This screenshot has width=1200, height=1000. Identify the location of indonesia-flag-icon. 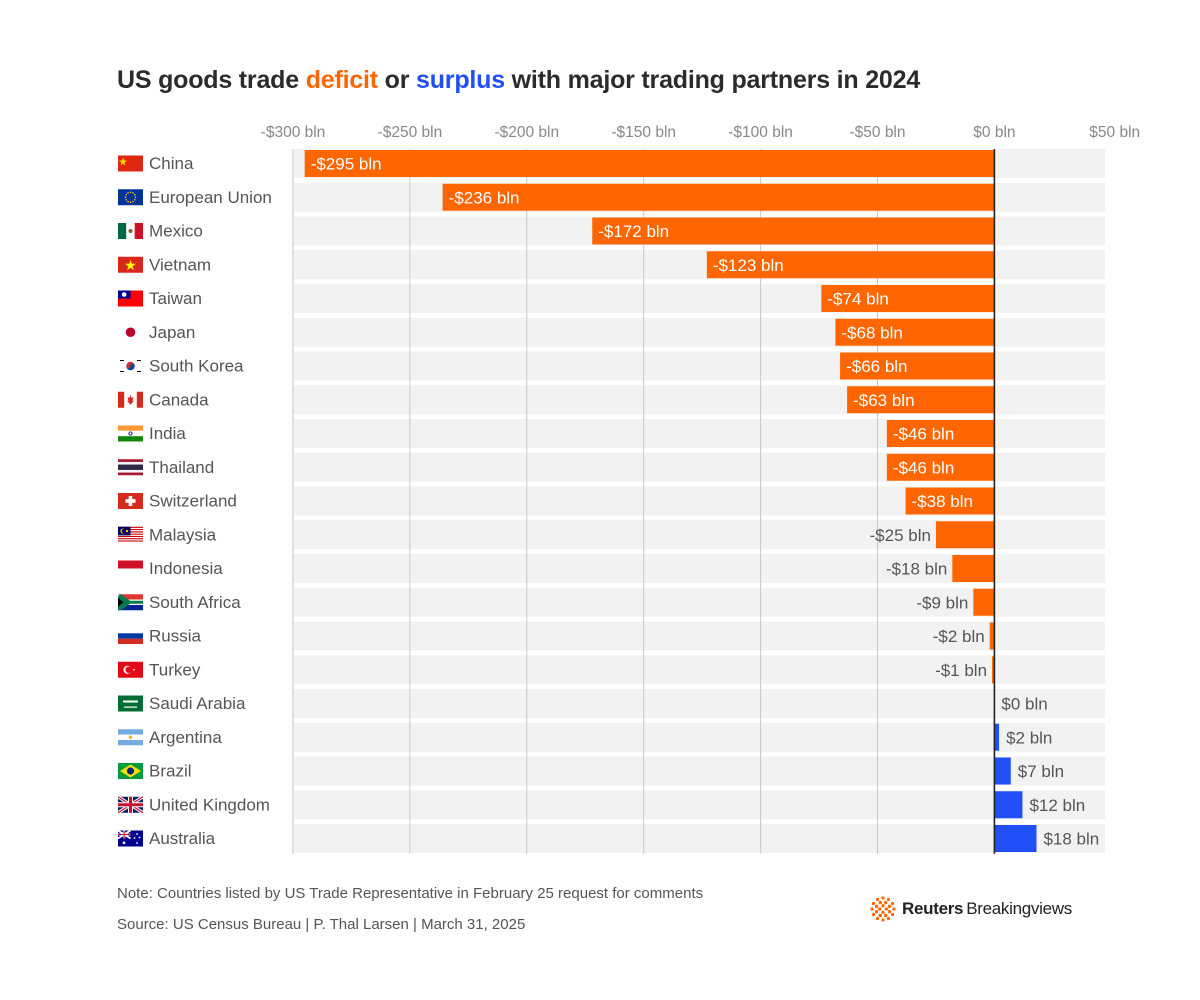
(130, 568).